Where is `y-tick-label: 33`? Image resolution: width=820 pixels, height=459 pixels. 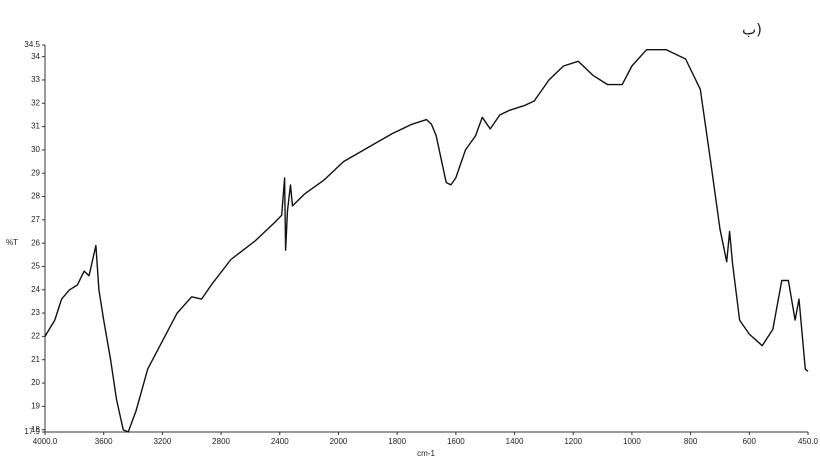 y-tick-label: 33 is located at coordinates (35, 79).